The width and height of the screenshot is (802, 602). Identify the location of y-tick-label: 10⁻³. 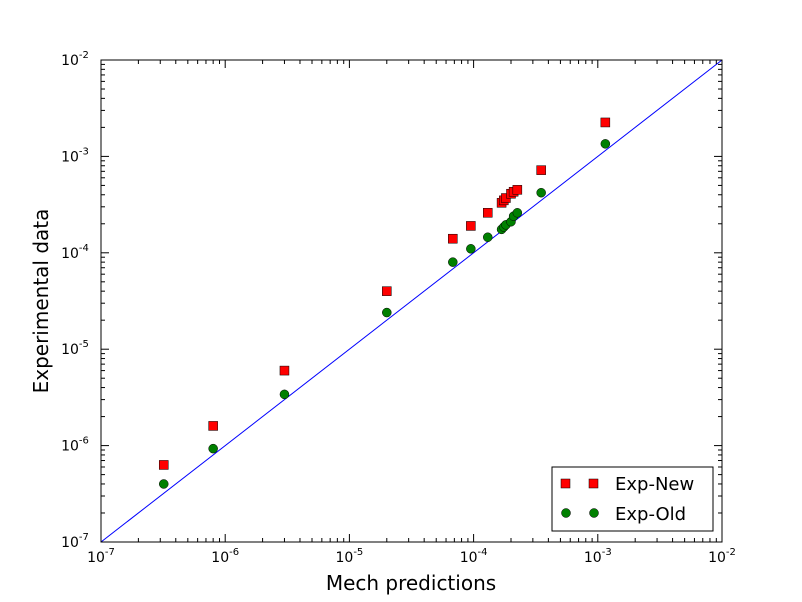
(75, 155).